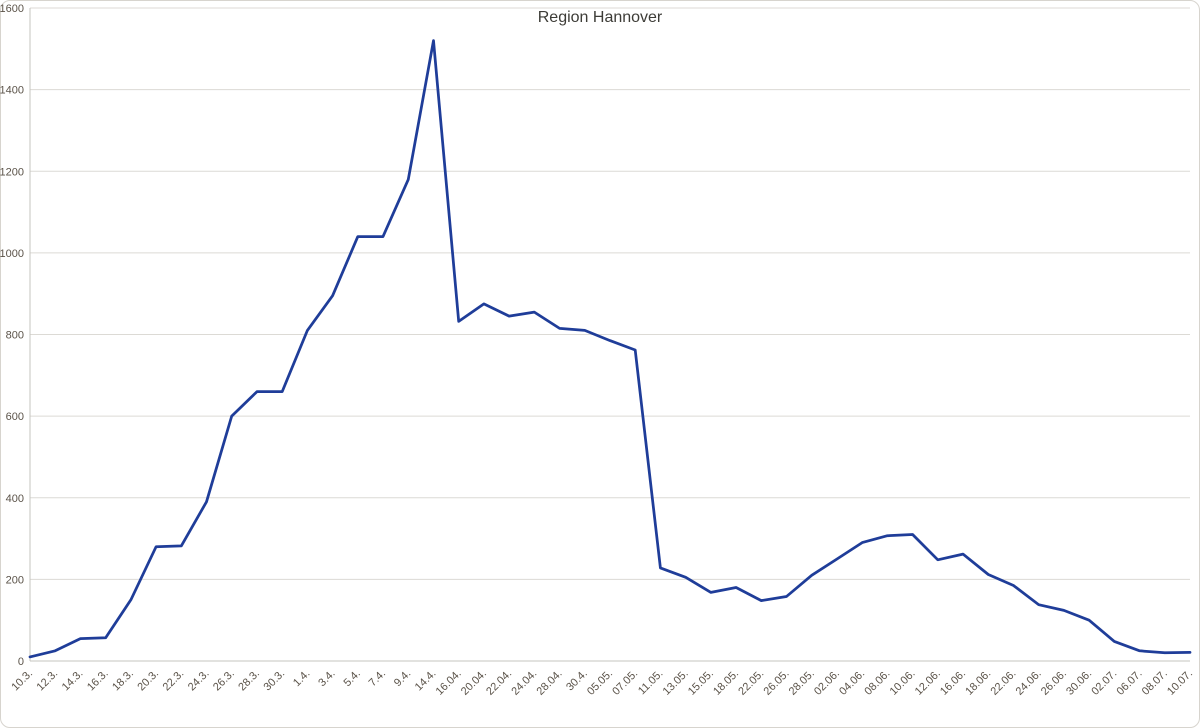 This screenshot has height=728, width=1200. What do you see at coordinates (751, 683) in the screenshot?
I see `x-tick-label: 22.05.` at bounding box center [751, 683].